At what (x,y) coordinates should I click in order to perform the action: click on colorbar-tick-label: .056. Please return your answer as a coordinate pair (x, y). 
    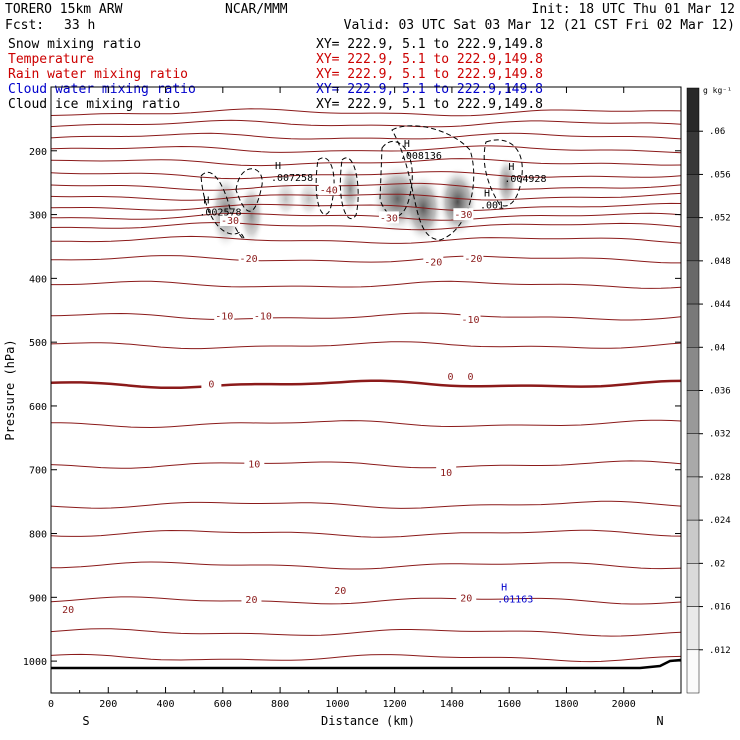
    Looking at the image, I should click on (720, 175).